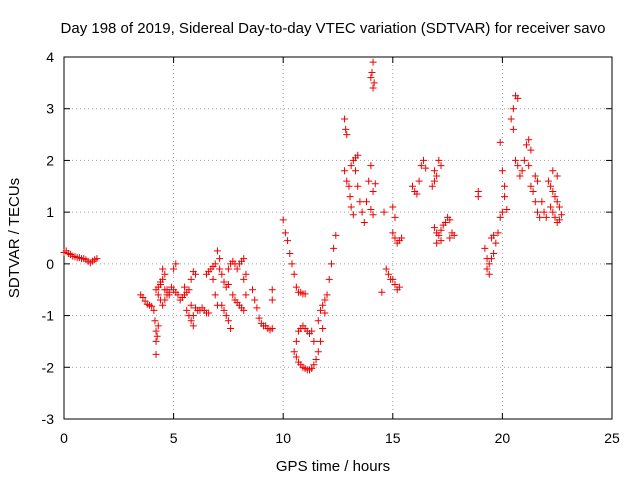  I want to click on y-tick-label: -2, so click(48, 367).